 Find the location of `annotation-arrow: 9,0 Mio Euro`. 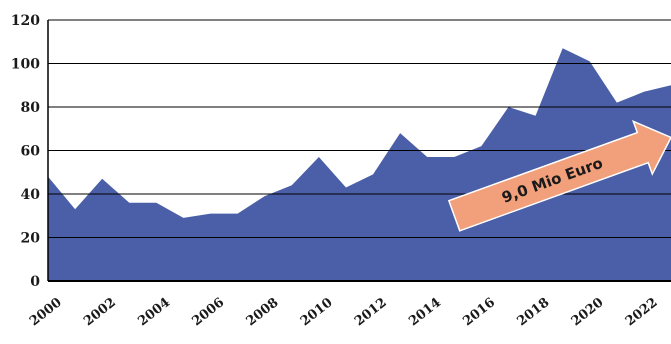

annotation-arrow: 9,0 Mio Euro is located at coordinates (559, 175).